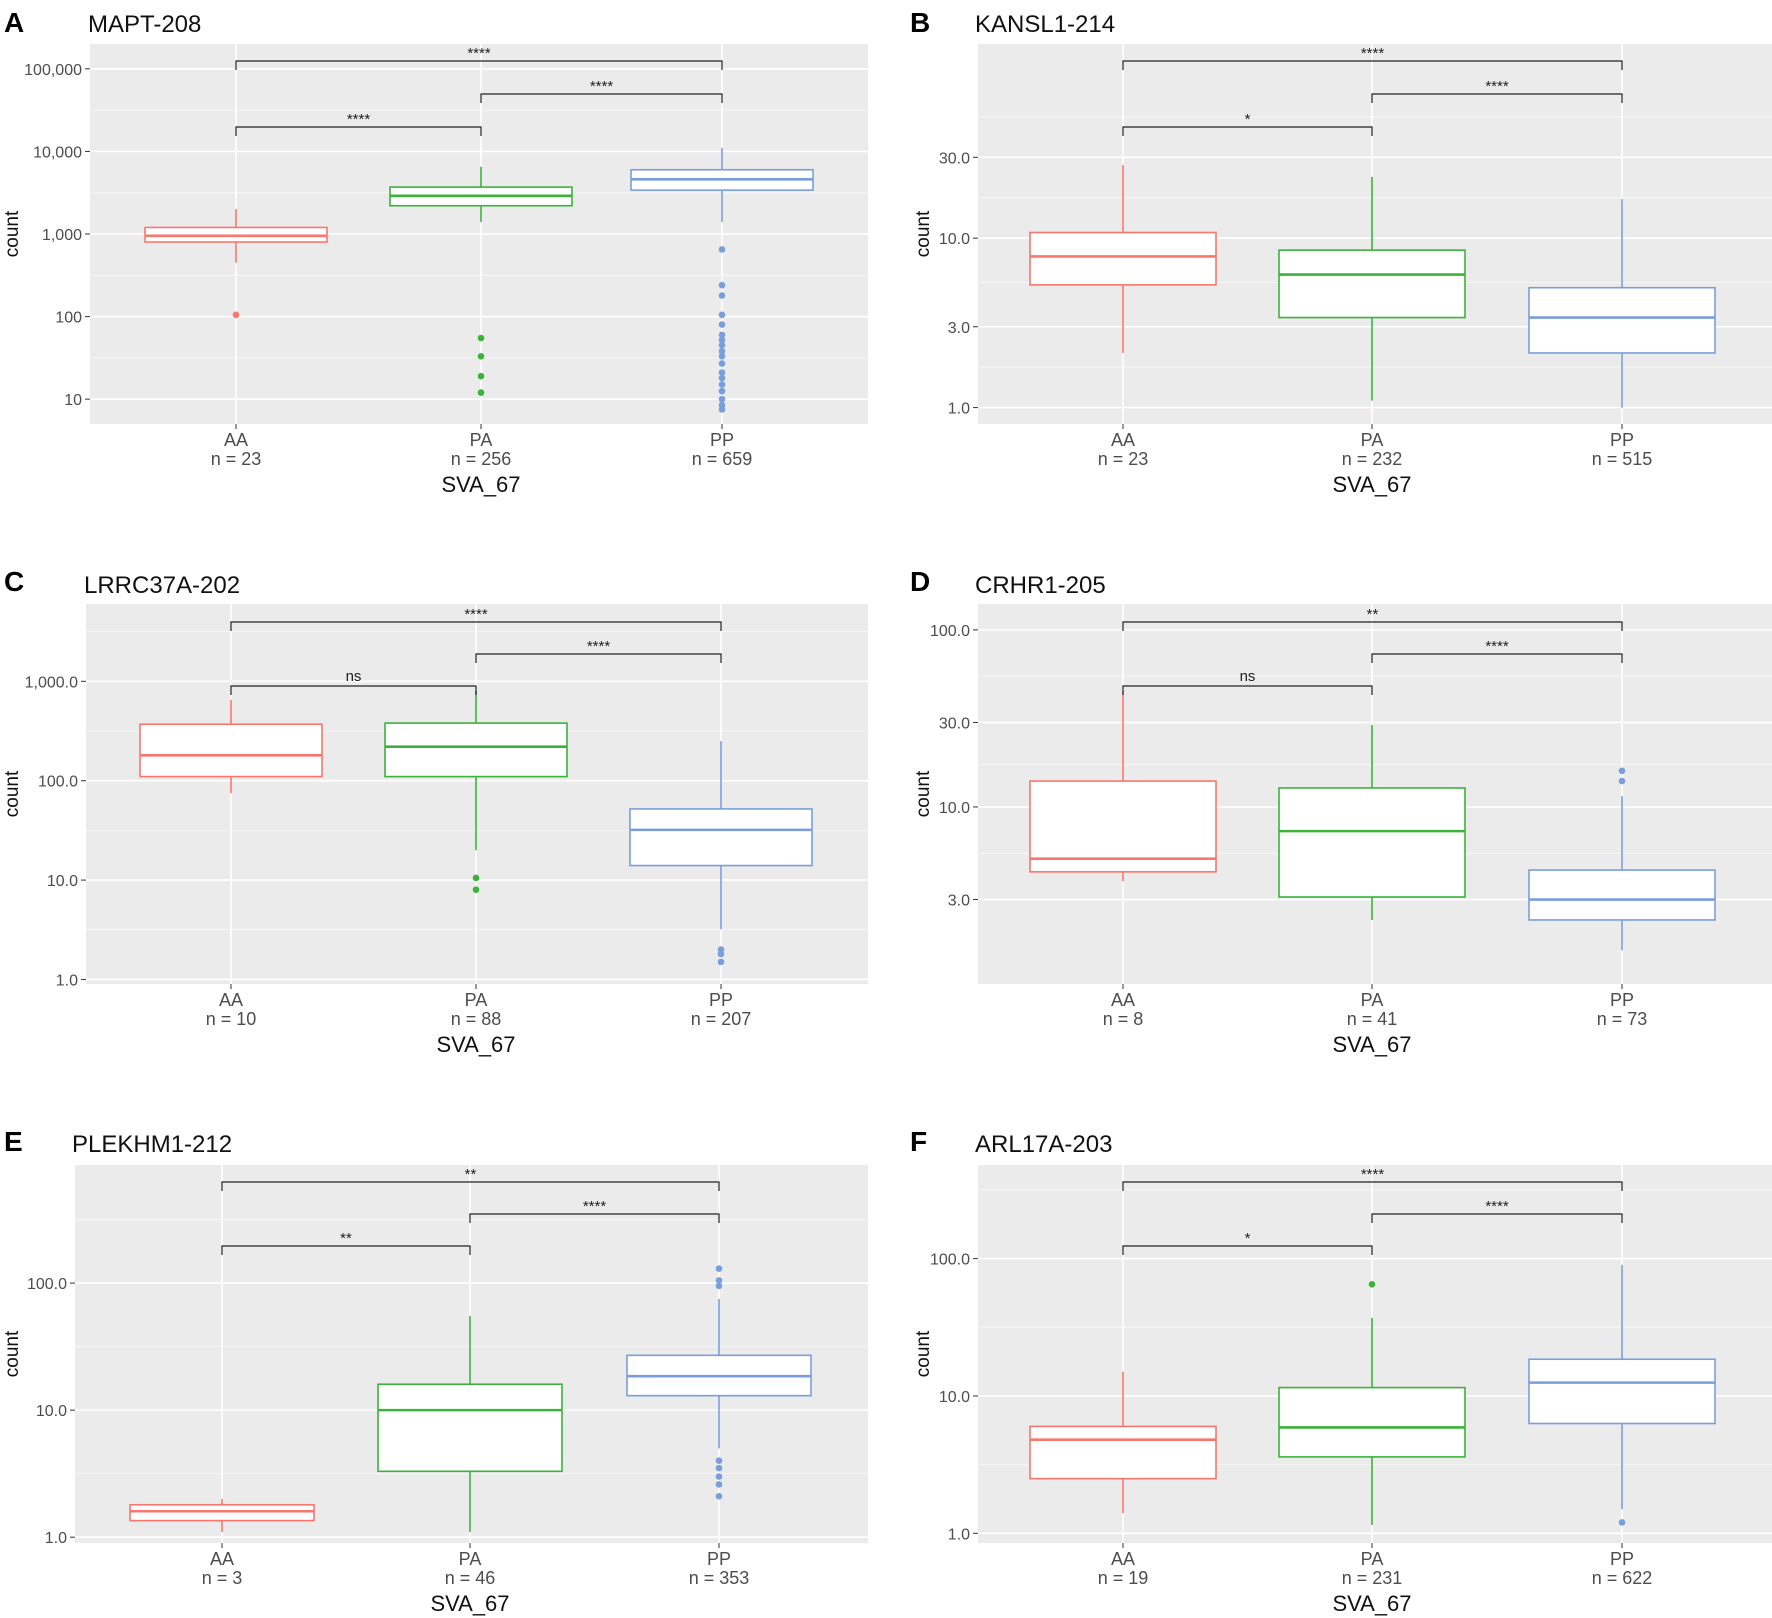 Image resolution: width=1772 pixels, height=1618 pixels. What do you see at coordinates (1622, 303) in the screenshot?
I see `box-pp` at bounding box center [1622, 303].